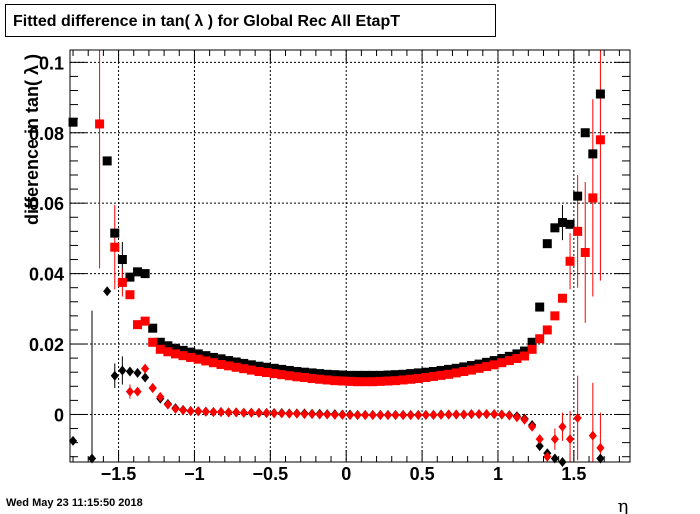 This screenshot has width=700, height=514. I want to click on y-tick-label: 0, so click(59, 415).